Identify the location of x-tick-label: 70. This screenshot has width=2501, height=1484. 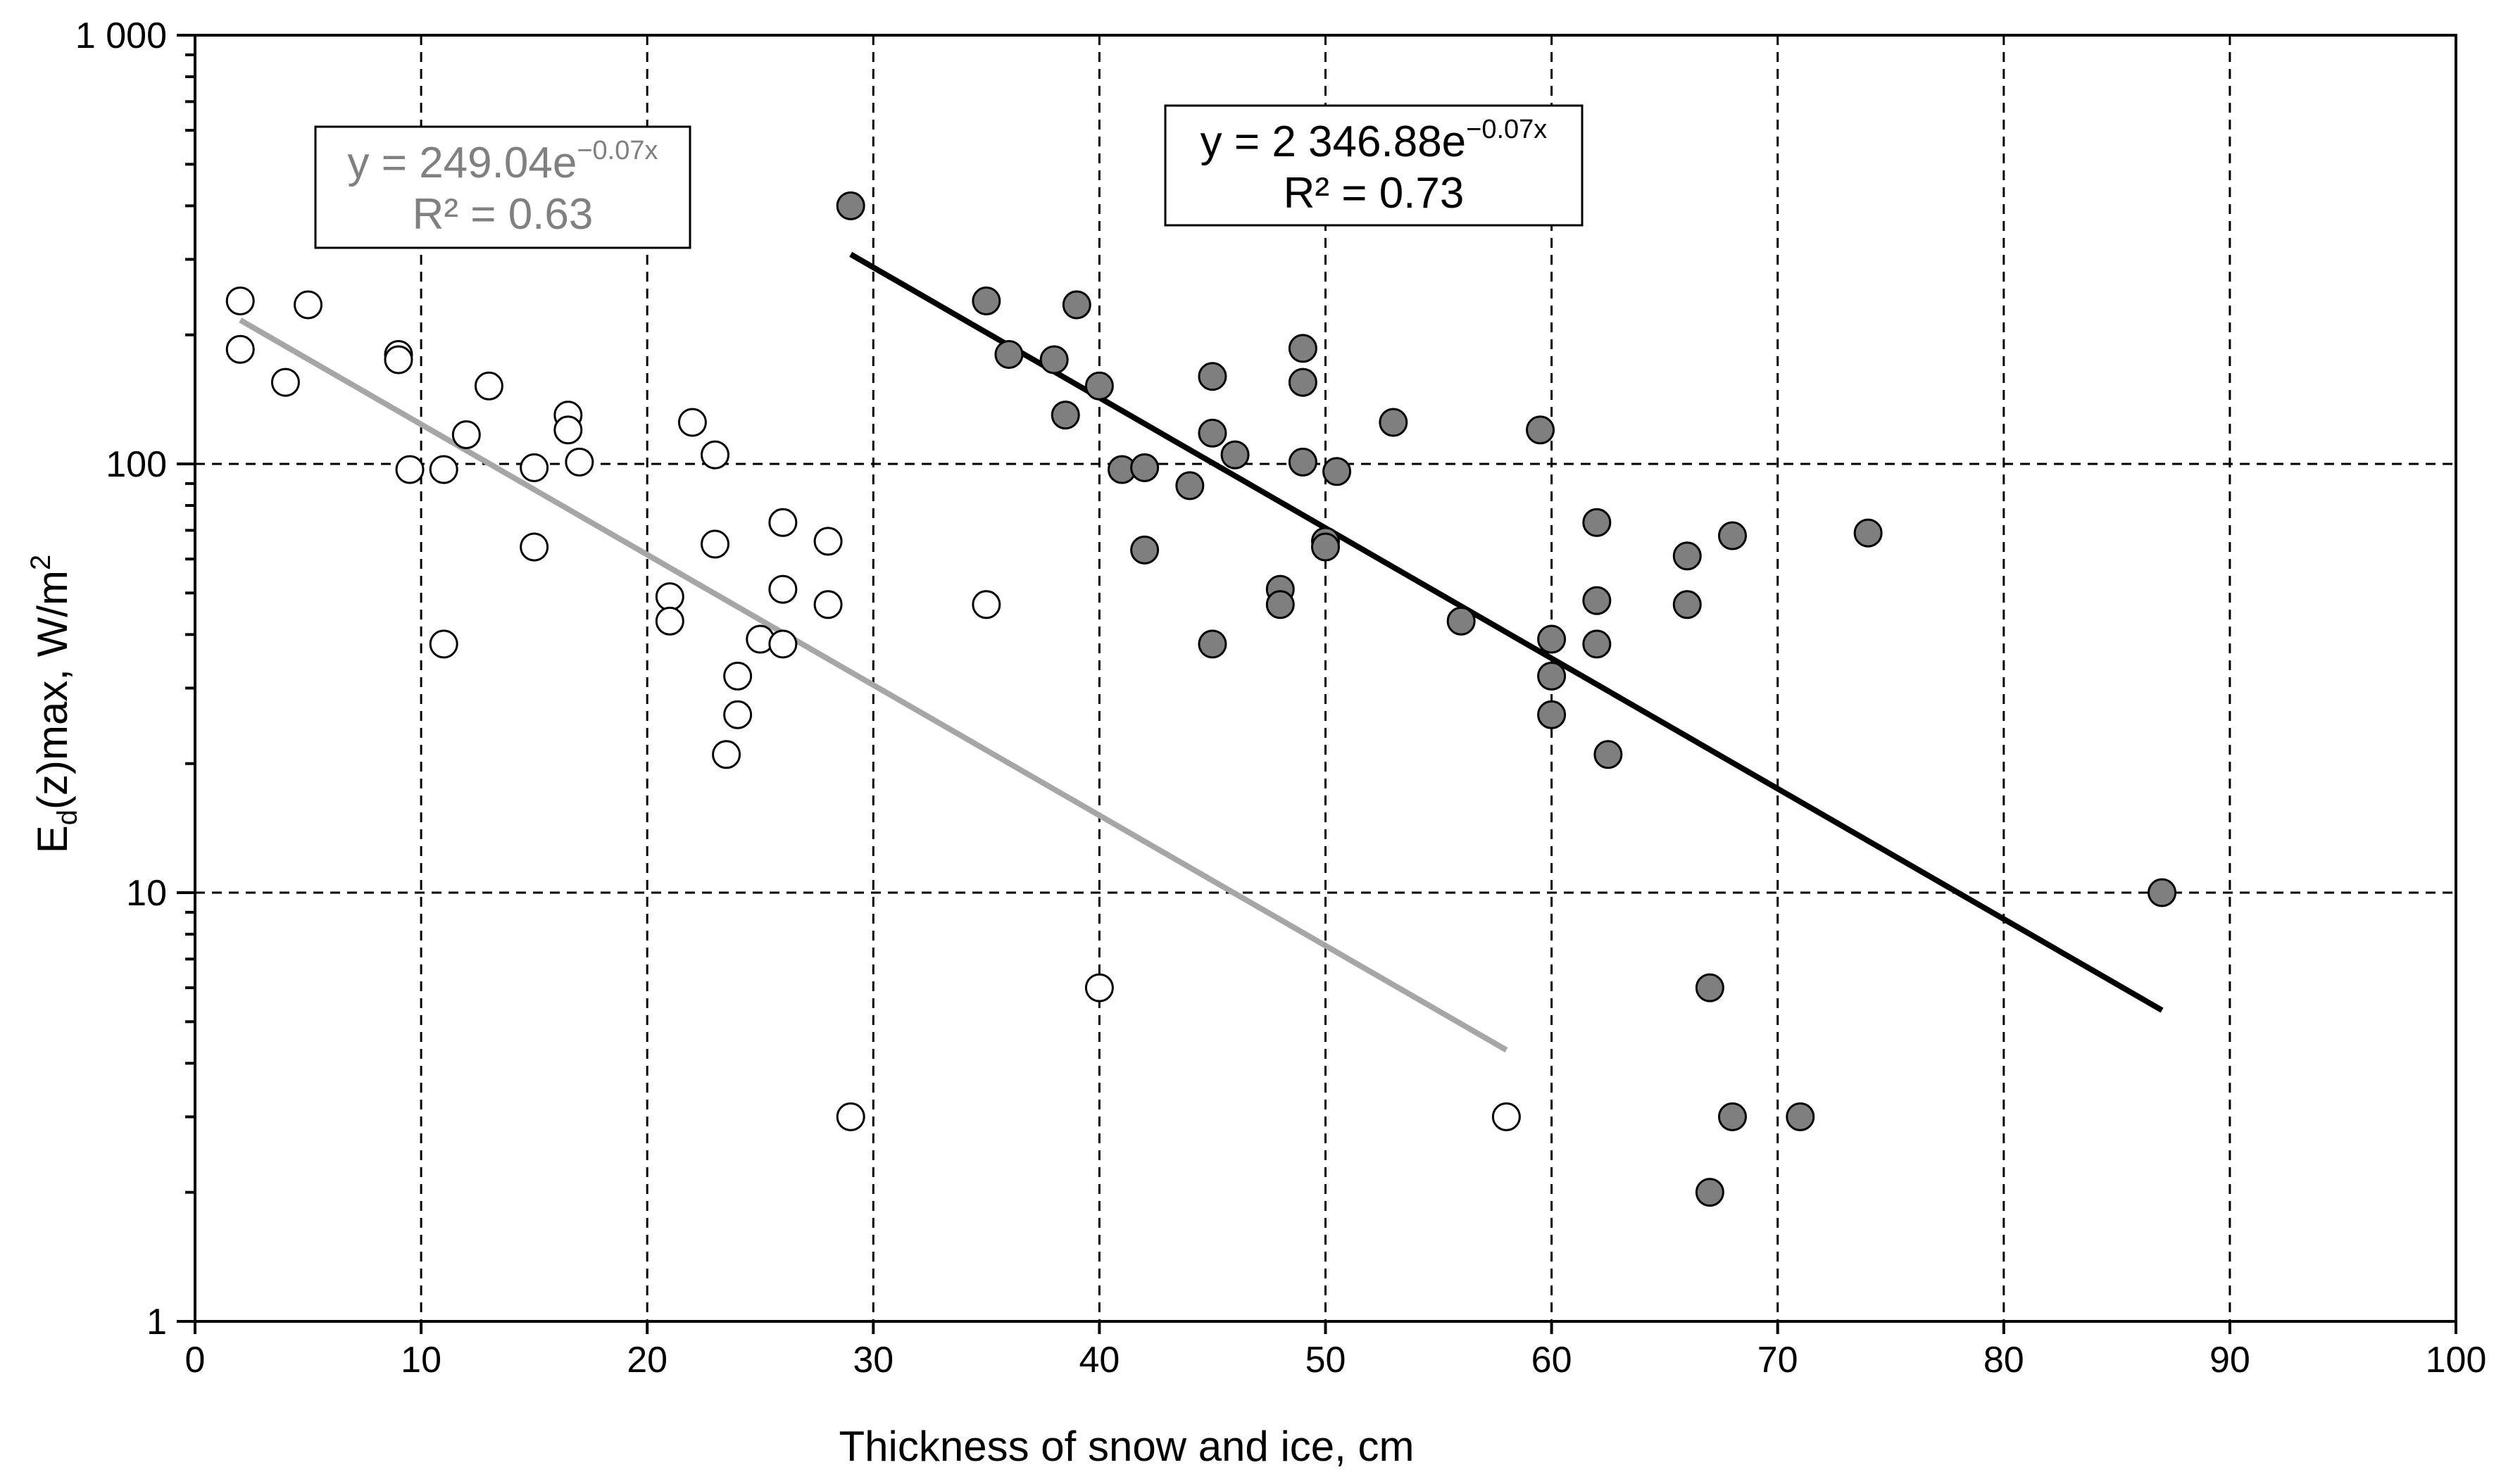
(1778, 1360).